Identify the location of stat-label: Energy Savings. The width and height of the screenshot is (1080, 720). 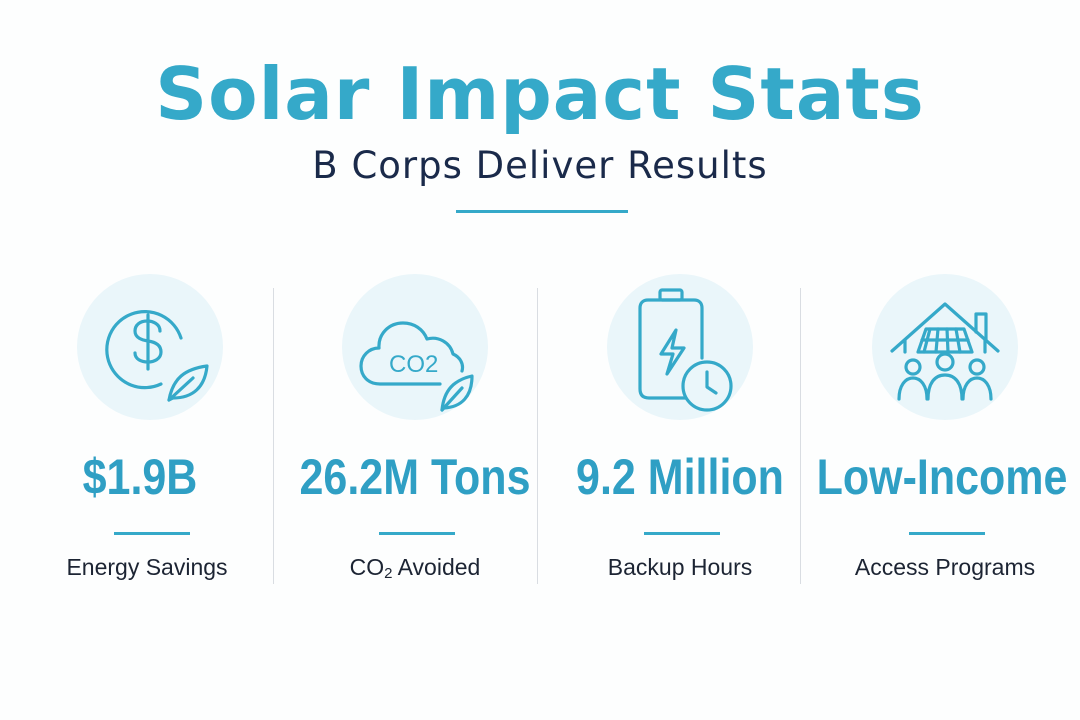
(147, 567).